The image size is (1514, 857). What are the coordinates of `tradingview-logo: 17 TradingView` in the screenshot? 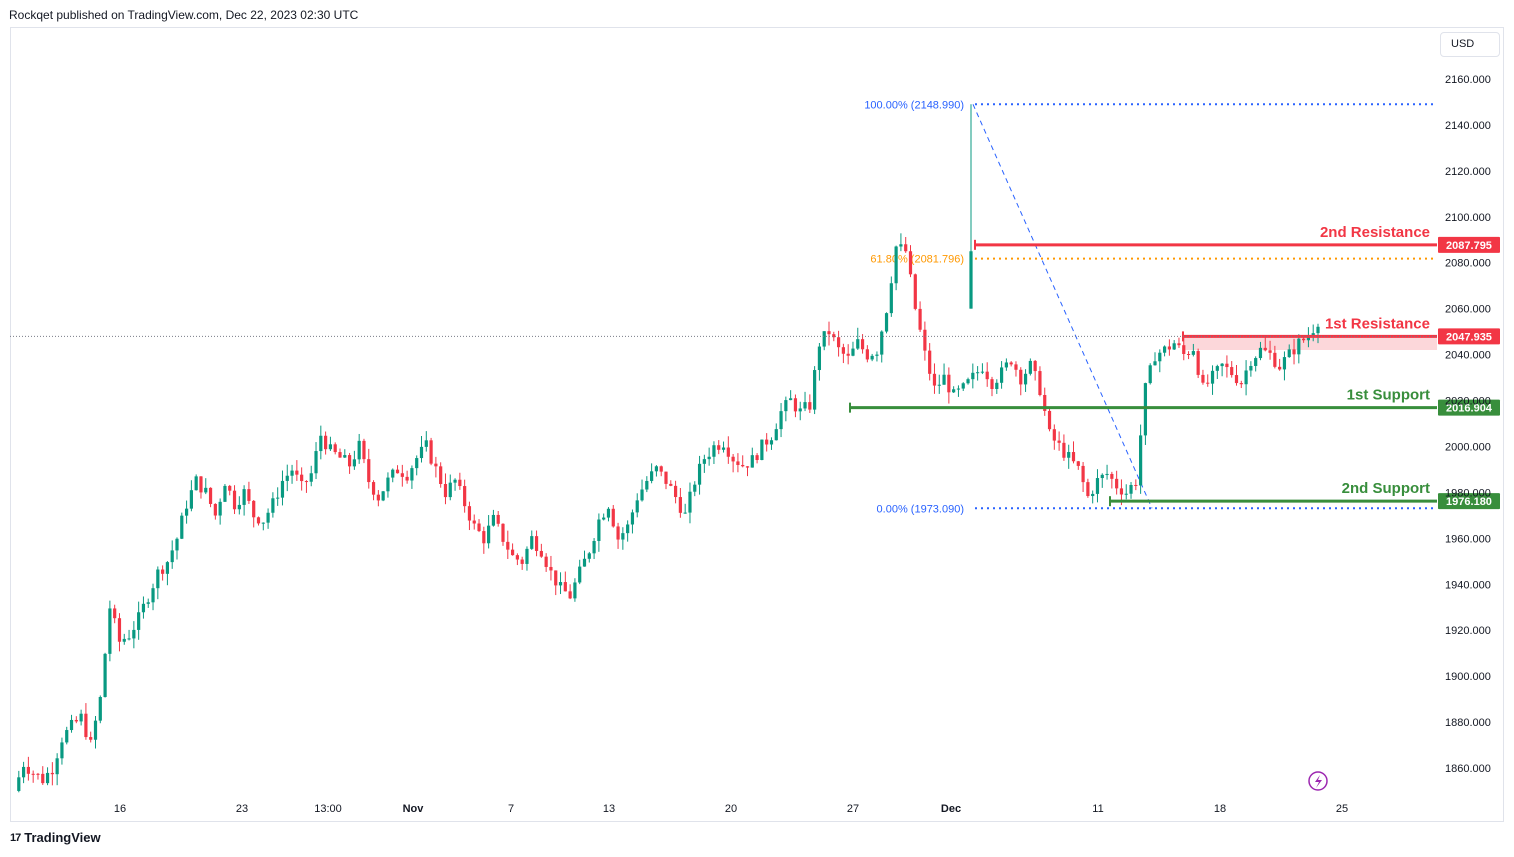 It's located at (55, 837).